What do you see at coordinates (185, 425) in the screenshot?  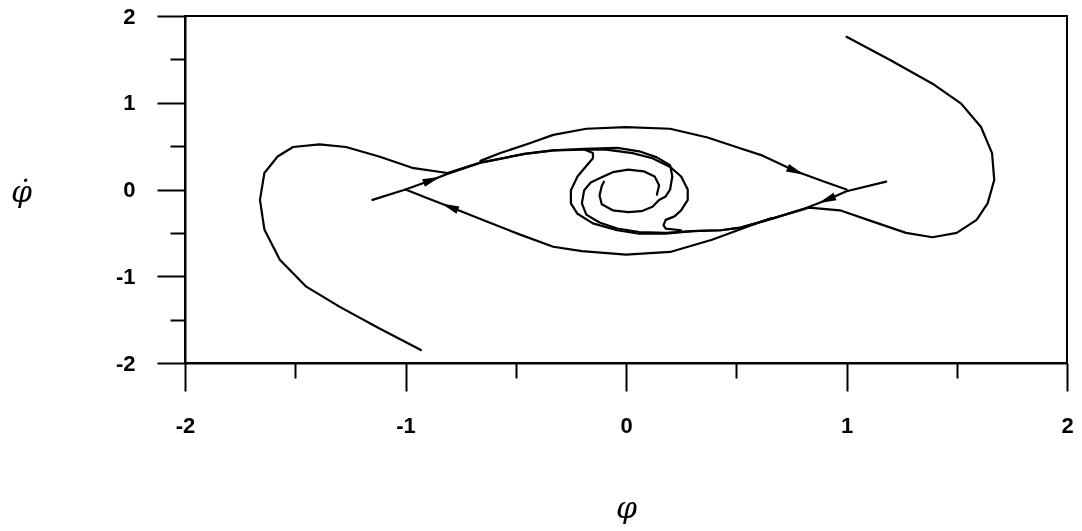 I see `x-tick-label: -2` at bounding box center [185, 425].